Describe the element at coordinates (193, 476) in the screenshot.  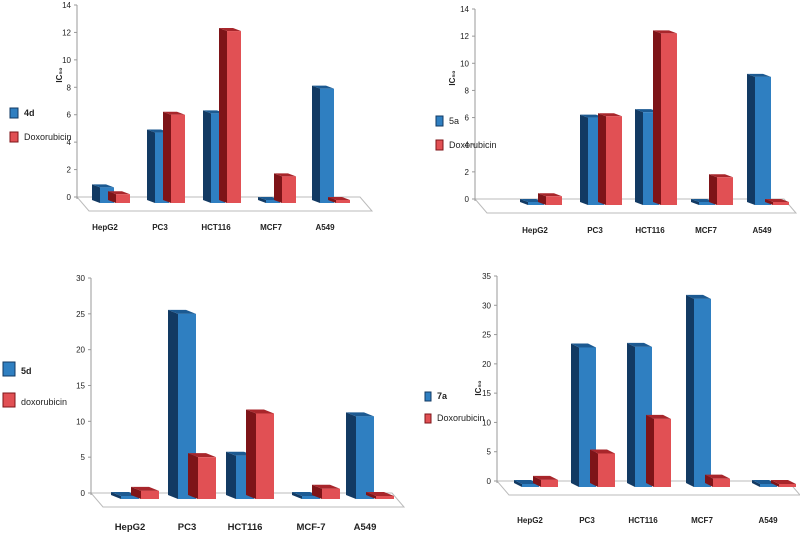
I see `bar-doxorubicin-PC3-side` at that location.